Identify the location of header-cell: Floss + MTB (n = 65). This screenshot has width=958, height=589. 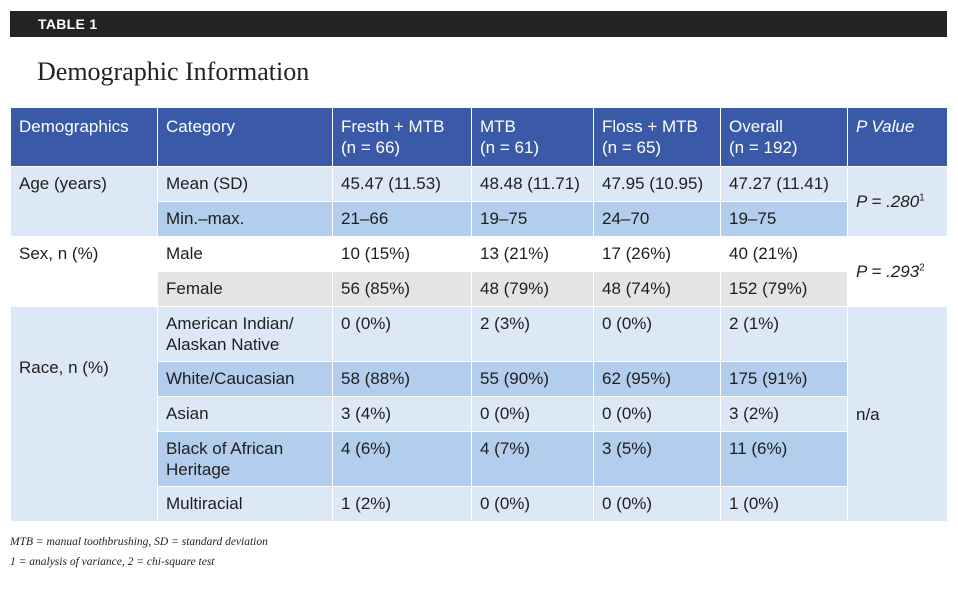
(657, 137).